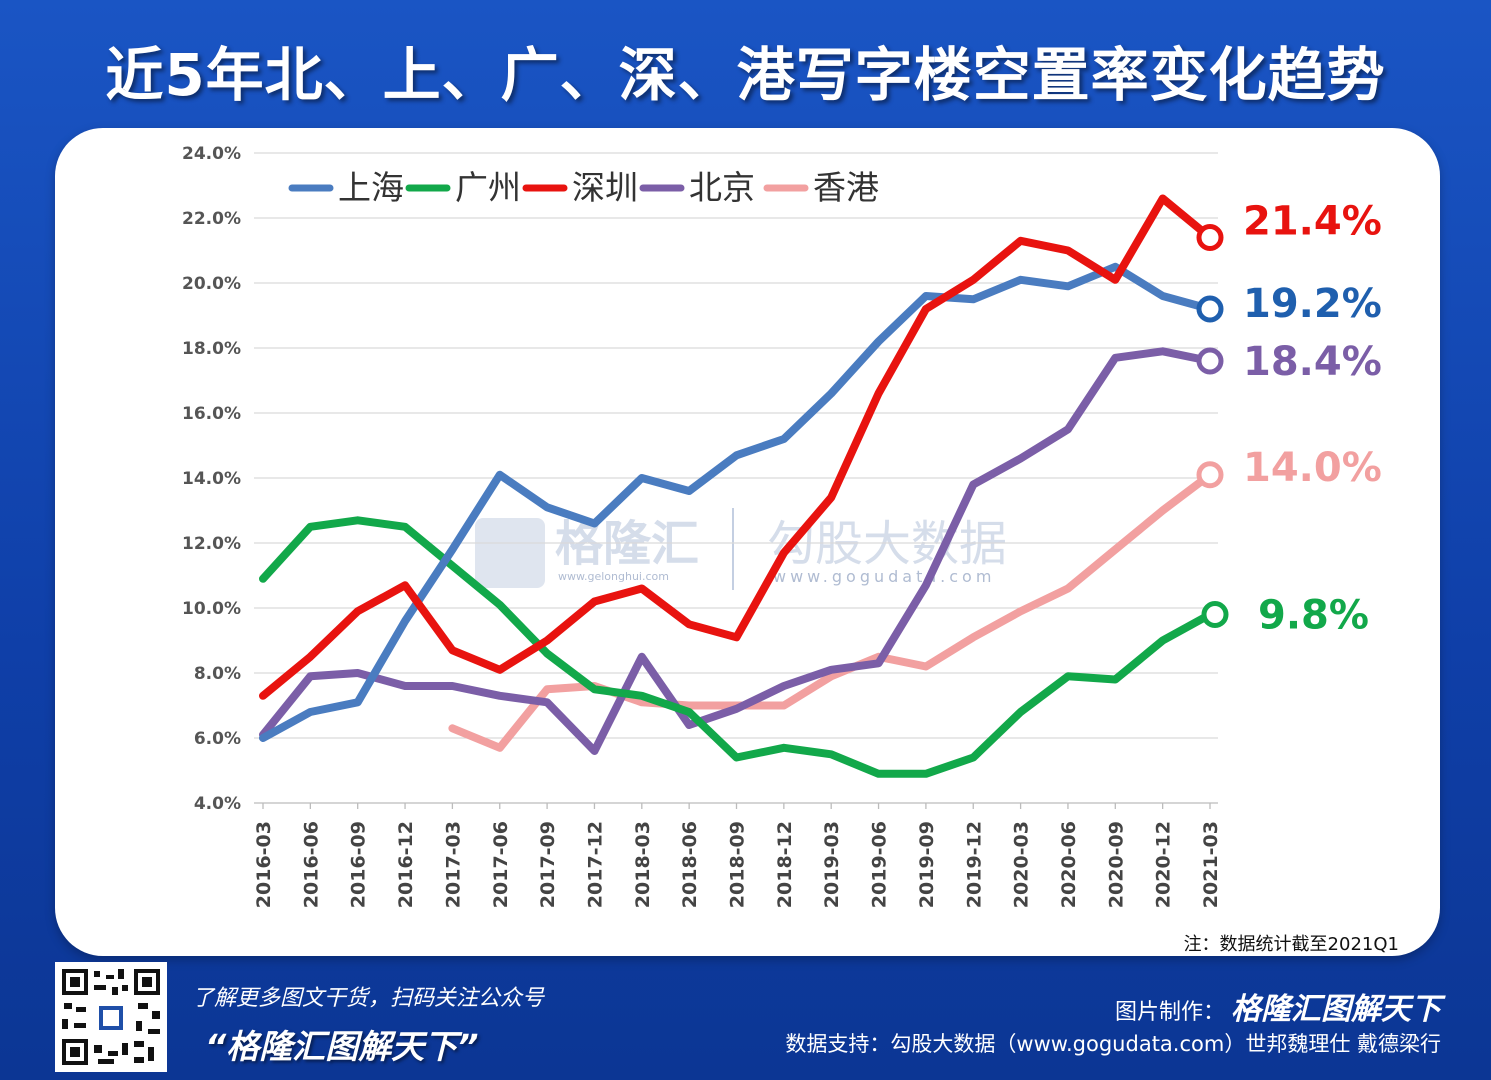 Image resolution: width=1491 pixels, height=1080 pixels. I want to click on y-tick-label: 8.0%, so click(217, 674).